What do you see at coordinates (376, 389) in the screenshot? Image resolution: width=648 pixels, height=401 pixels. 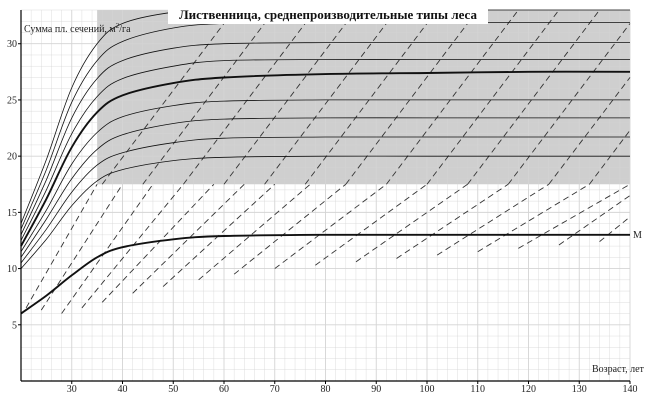 I see `x-tick-label: 90` at bounding box center [376, 389].